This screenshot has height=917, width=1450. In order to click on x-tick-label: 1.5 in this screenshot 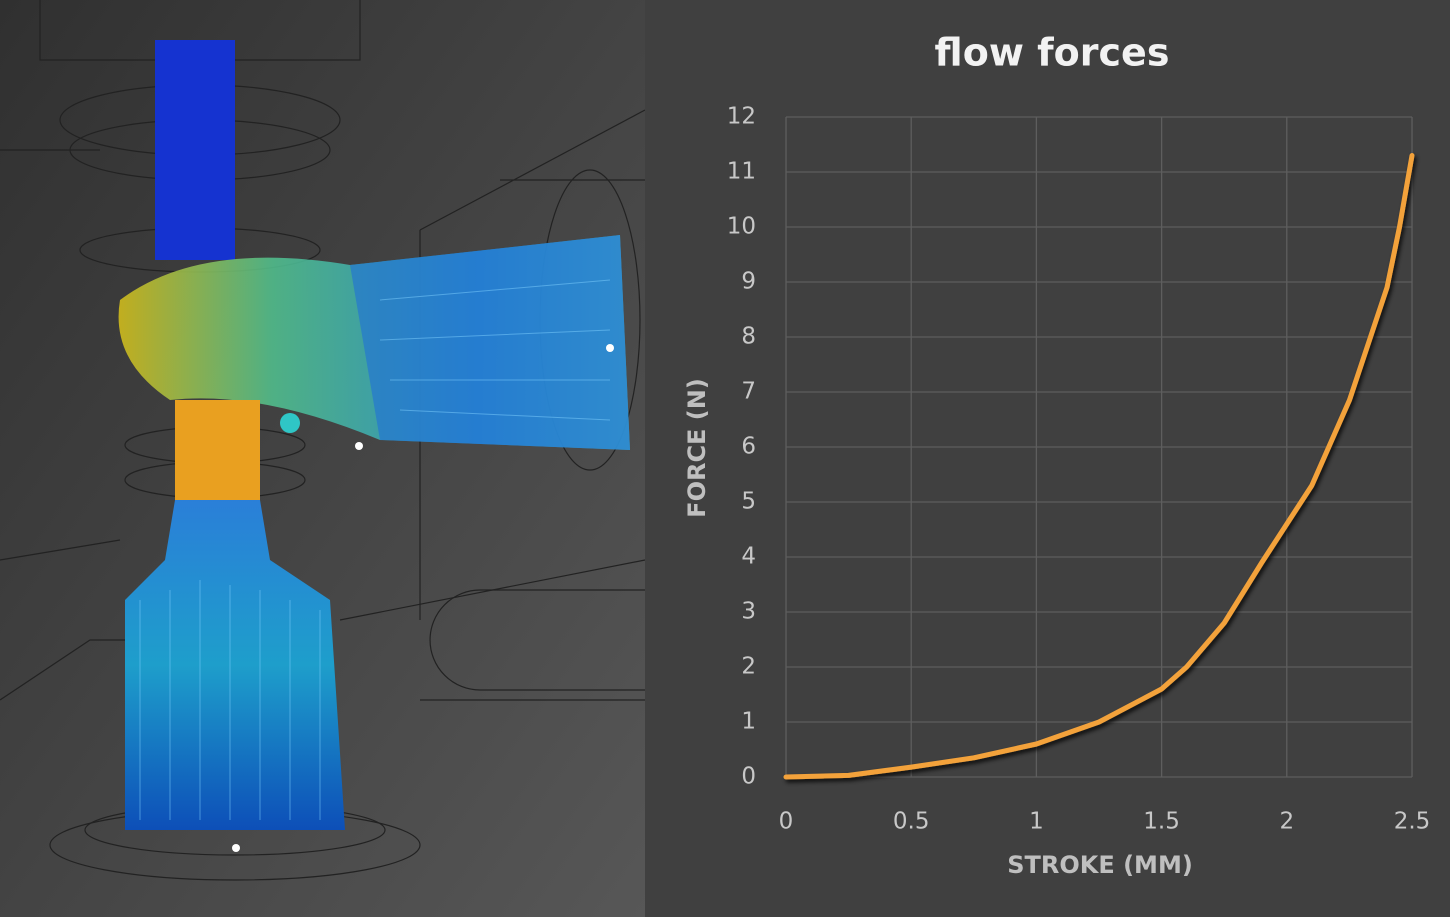, I will do `click(1161, 822)`.